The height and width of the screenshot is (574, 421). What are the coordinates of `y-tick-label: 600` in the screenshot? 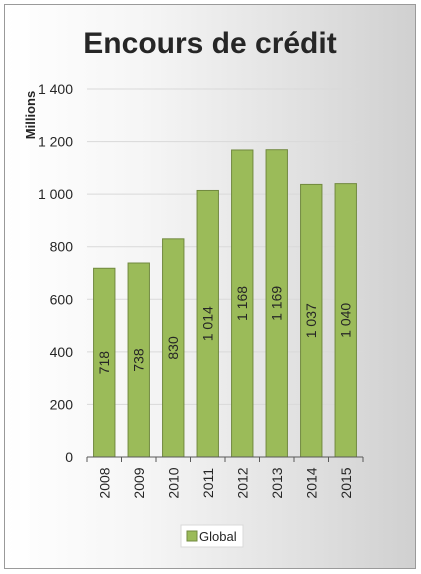 It's located at (62, 299).